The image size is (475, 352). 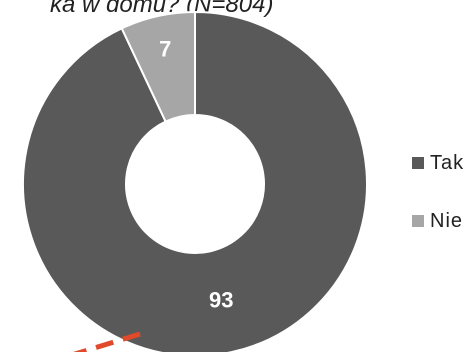 What do you see at coordinates (447, 162) in the screenshot?
I see `legend-label-tak: Tak` at bounding box center [447, 162].